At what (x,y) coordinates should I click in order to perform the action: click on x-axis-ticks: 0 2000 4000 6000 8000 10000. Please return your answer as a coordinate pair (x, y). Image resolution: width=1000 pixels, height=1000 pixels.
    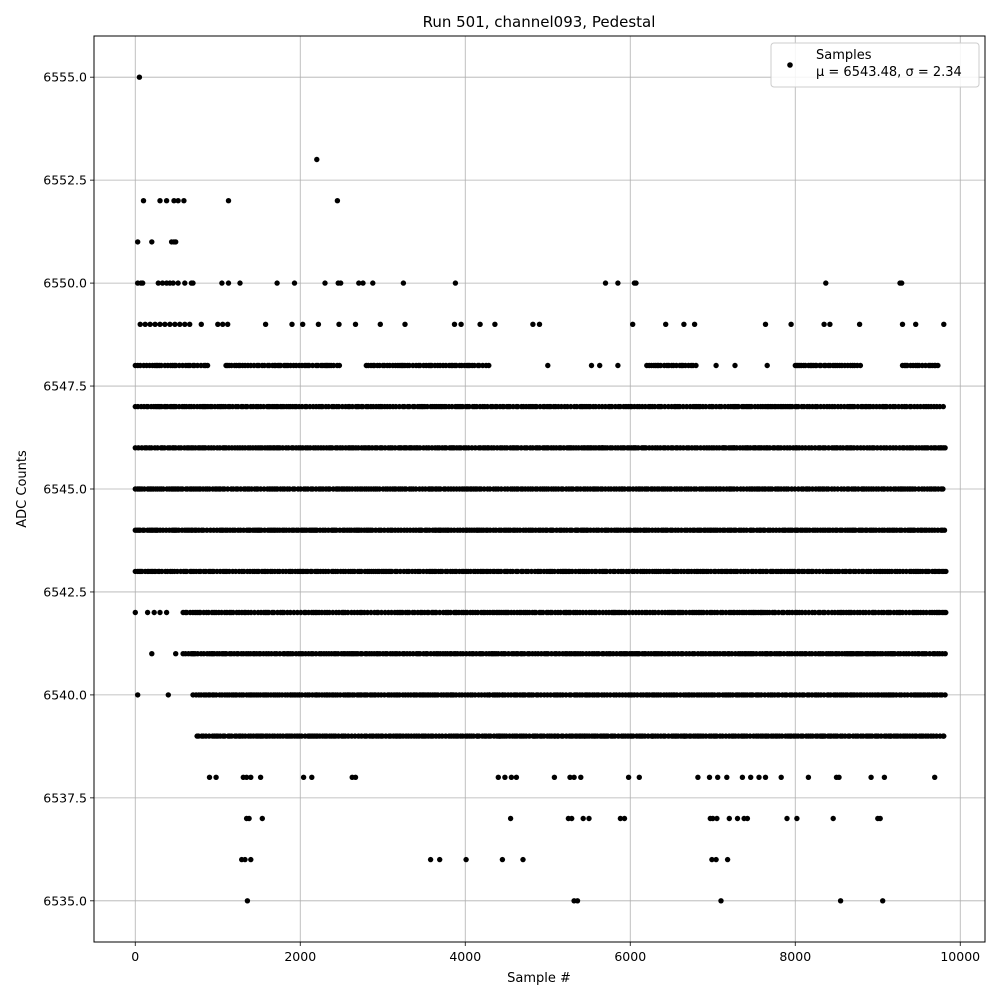
    Looking at the image, I should click on (555, 953).